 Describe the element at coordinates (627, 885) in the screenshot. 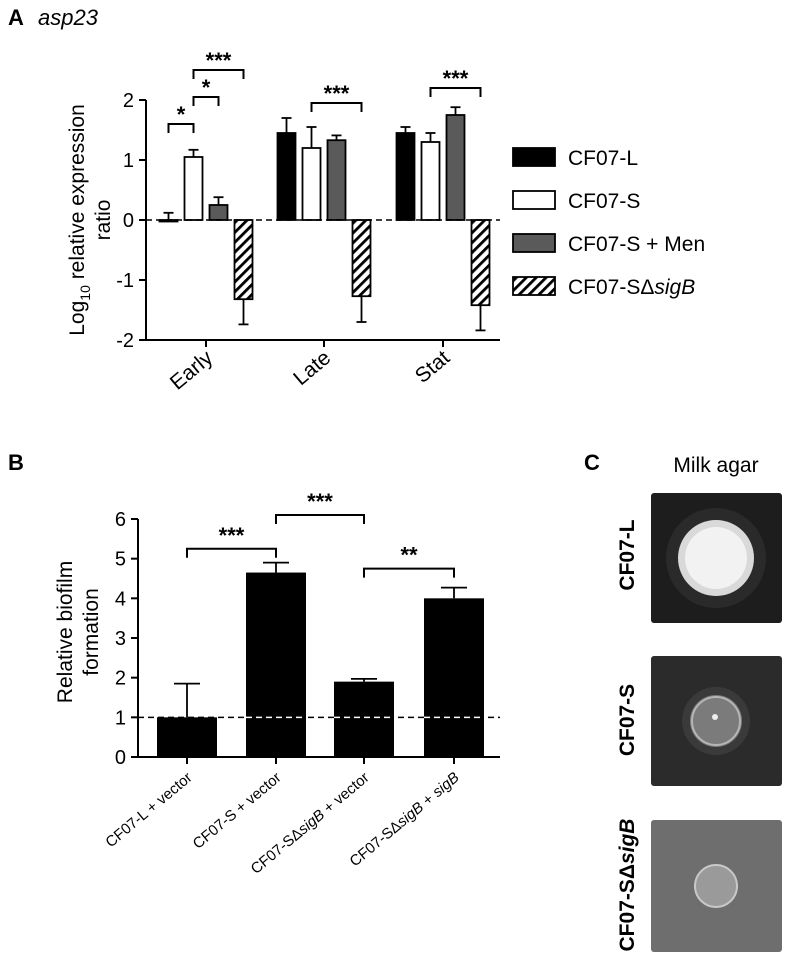

I see `panel-c-row-label-3: CF07-SΔsigB` at that location.